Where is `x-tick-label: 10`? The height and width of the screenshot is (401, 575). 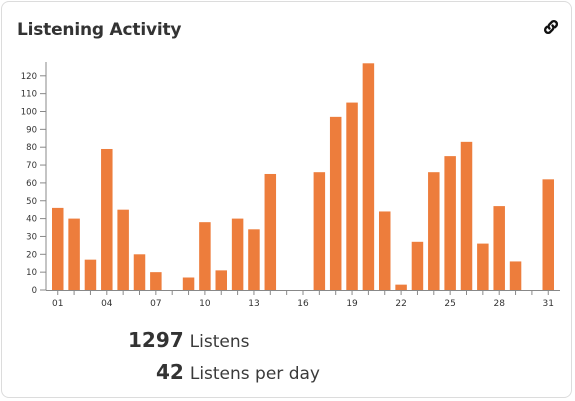
x-tick-label: 10 is located at coordinates (205, 304).